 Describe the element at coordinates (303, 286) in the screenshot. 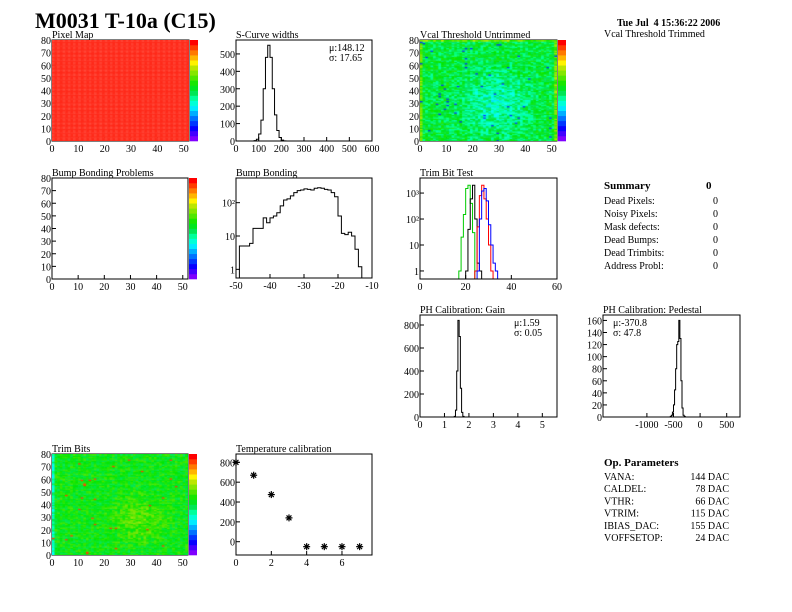

I see `x-tick-label: -30` at that location.